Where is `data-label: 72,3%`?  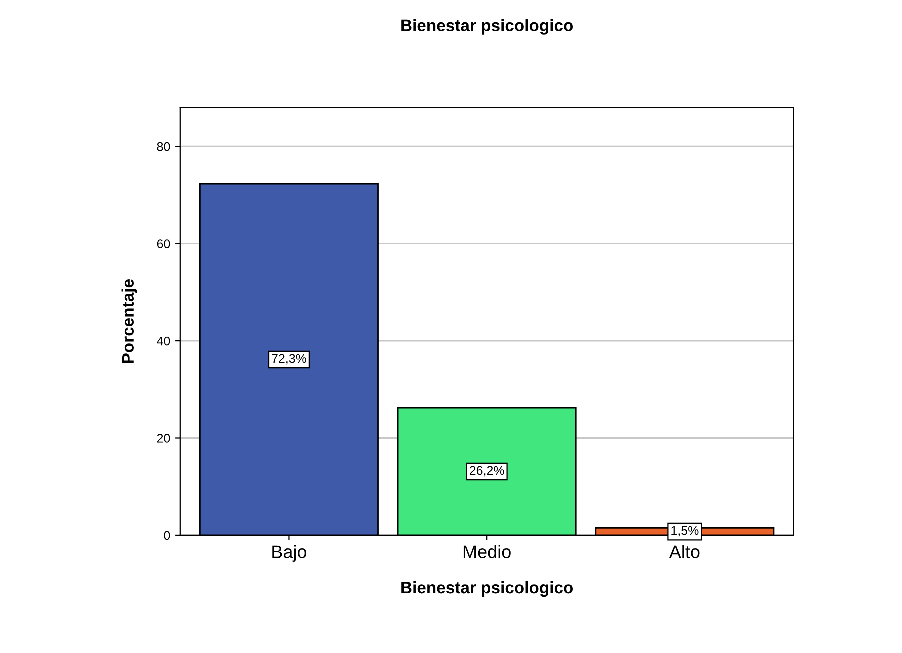 data-label: 72,3% is located at coordinates (289, 359).